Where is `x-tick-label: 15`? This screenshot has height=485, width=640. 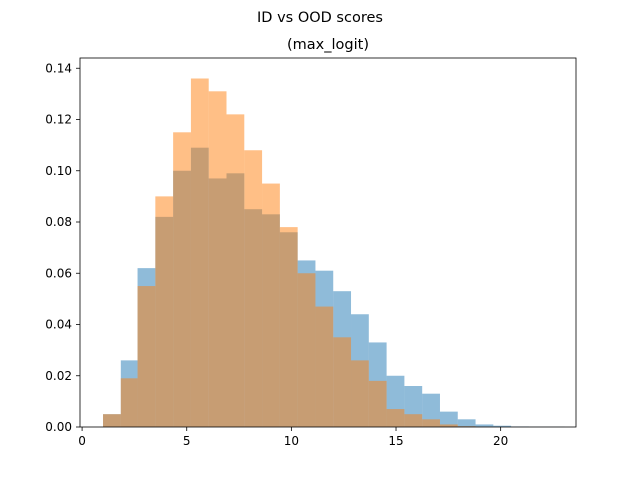
x-tick-label: 15 is located at coordinates (395, 441).